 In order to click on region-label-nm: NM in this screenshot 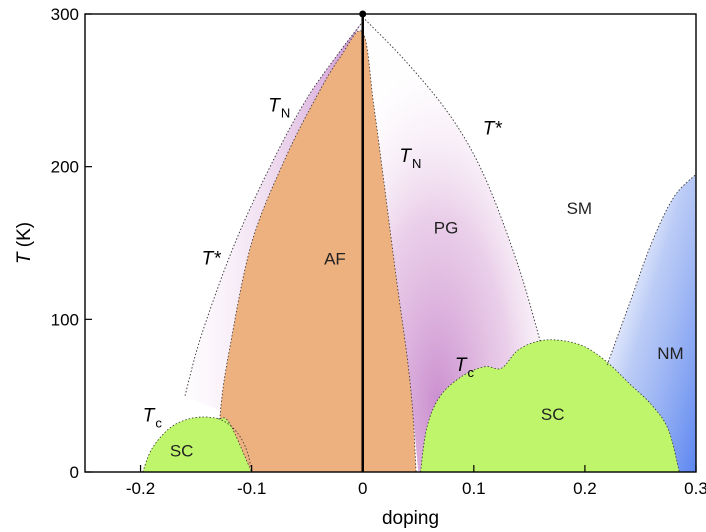, I will do `click(670, 353)`.